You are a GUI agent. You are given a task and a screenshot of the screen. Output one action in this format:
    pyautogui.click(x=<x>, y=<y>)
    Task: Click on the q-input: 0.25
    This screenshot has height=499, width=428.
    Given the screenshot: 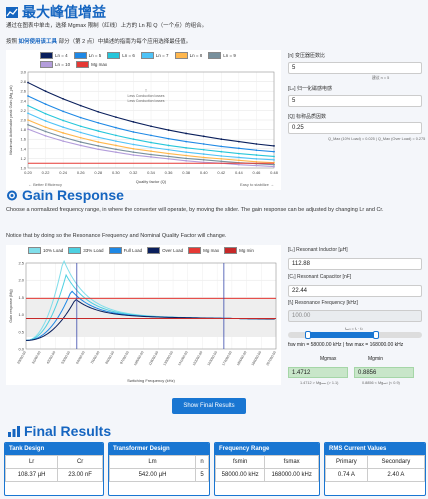 What is the action you would take?
    pyautogui.click(x=355, y=128)
    